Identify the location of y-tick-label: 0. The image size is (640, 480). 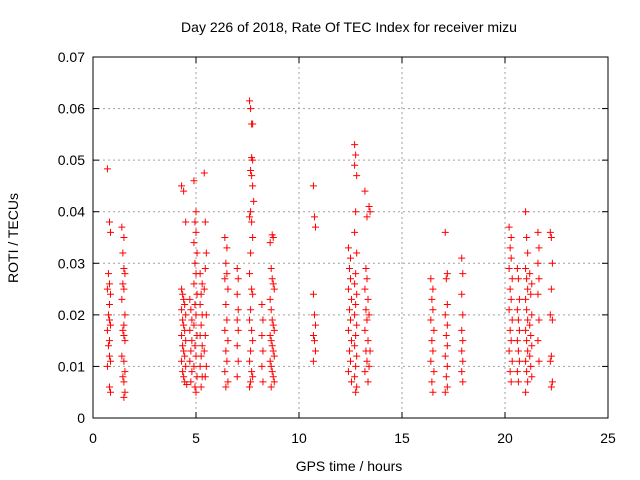
(81, 418).